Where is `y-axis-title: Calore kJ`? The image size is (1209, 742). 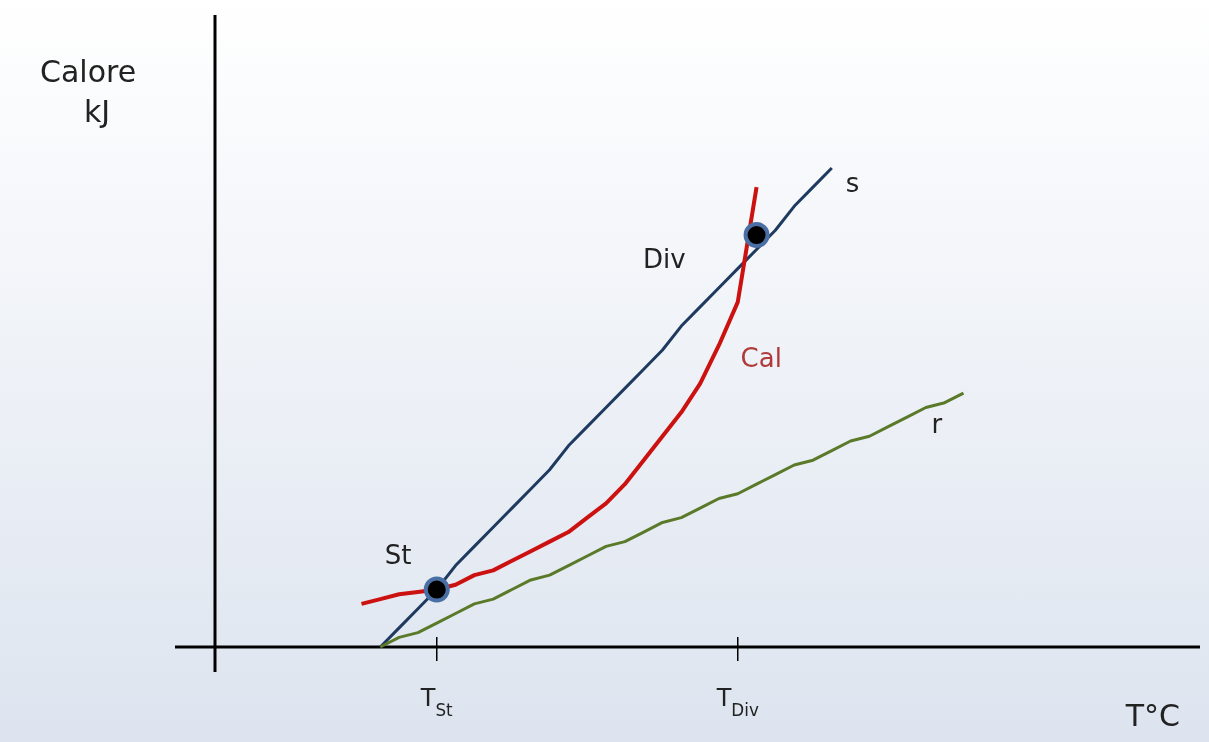
y-axis-title: Calore kJ is located at coordinates (88, 91).